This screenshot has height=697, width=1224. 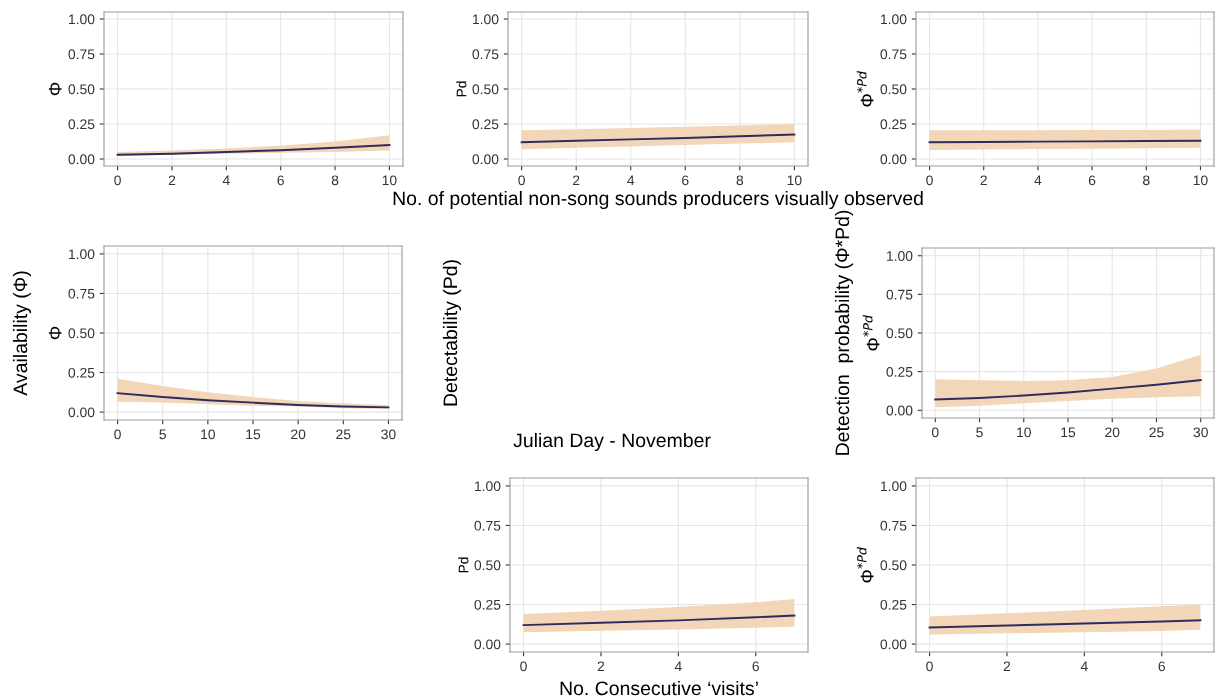 I want to click on text: Detectability (Pd), so click(x=452, y=333).